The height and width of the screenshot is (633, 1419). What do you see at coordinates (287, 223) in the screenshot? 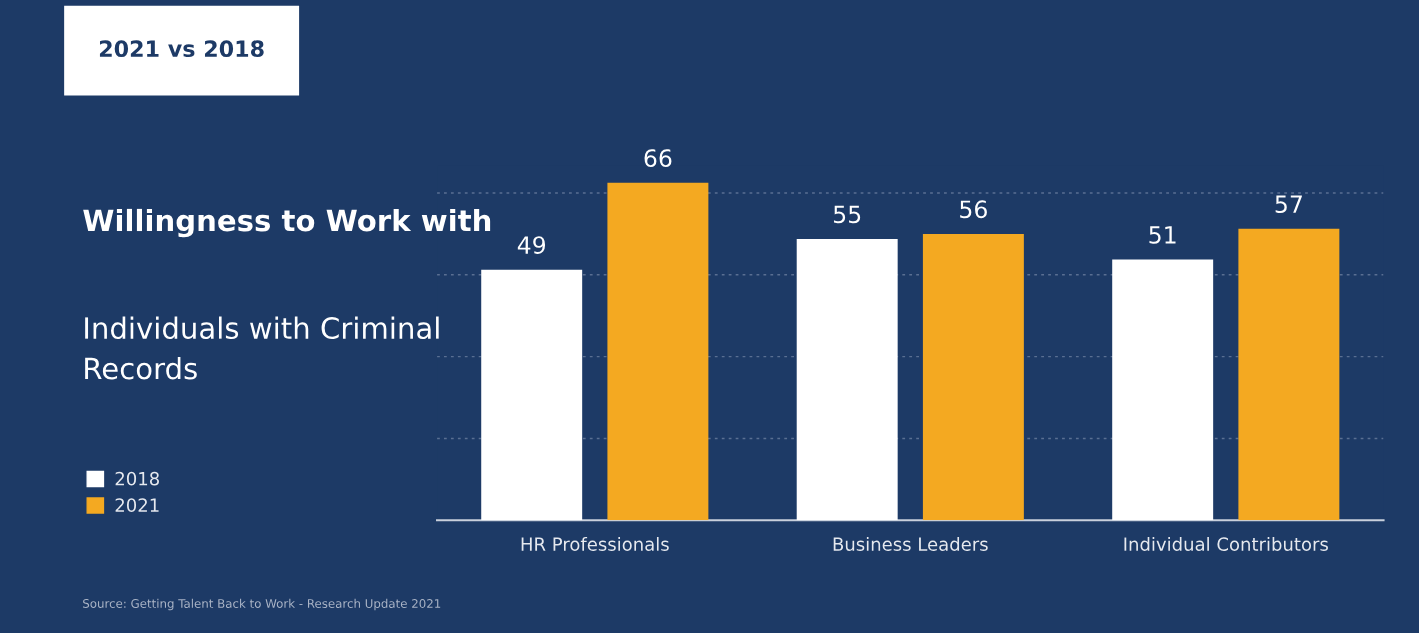
I see `text: Willingness to Work with` at bounding box center [287, 223].